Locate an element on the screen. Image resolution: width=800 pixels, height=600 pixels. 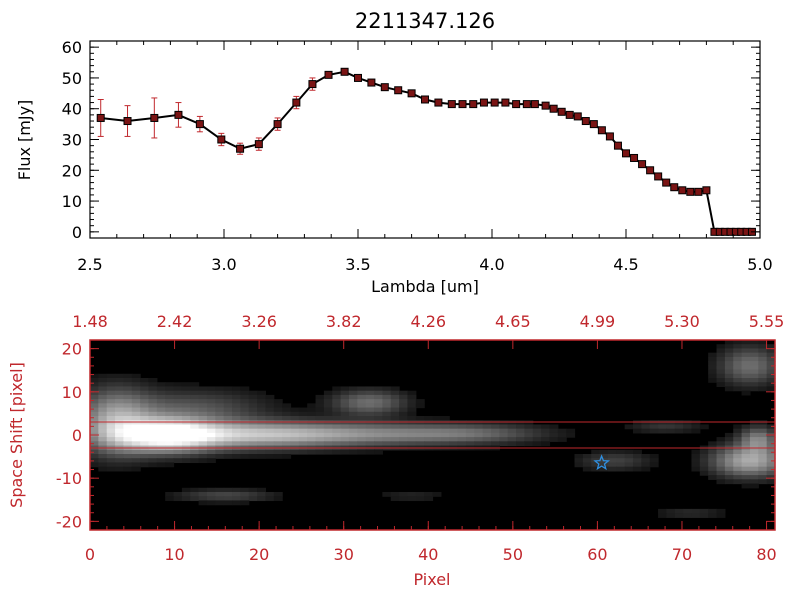
y-axis-label: Flux [mJy] is located at coordinates (24, 140).